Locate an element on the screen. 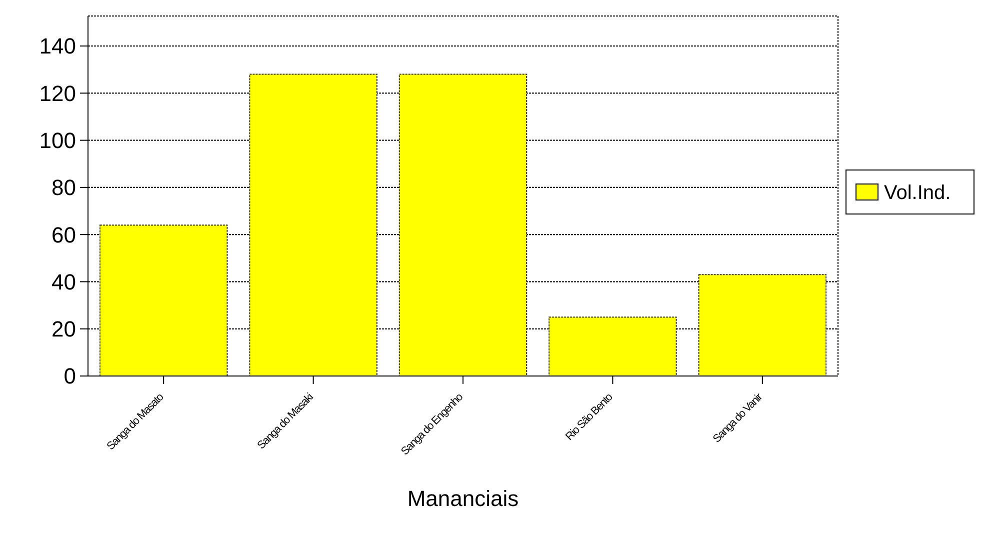 The width and height of the screenshot is (992, 536). y-tick-label: 100 is located at coordinates (57, 140).